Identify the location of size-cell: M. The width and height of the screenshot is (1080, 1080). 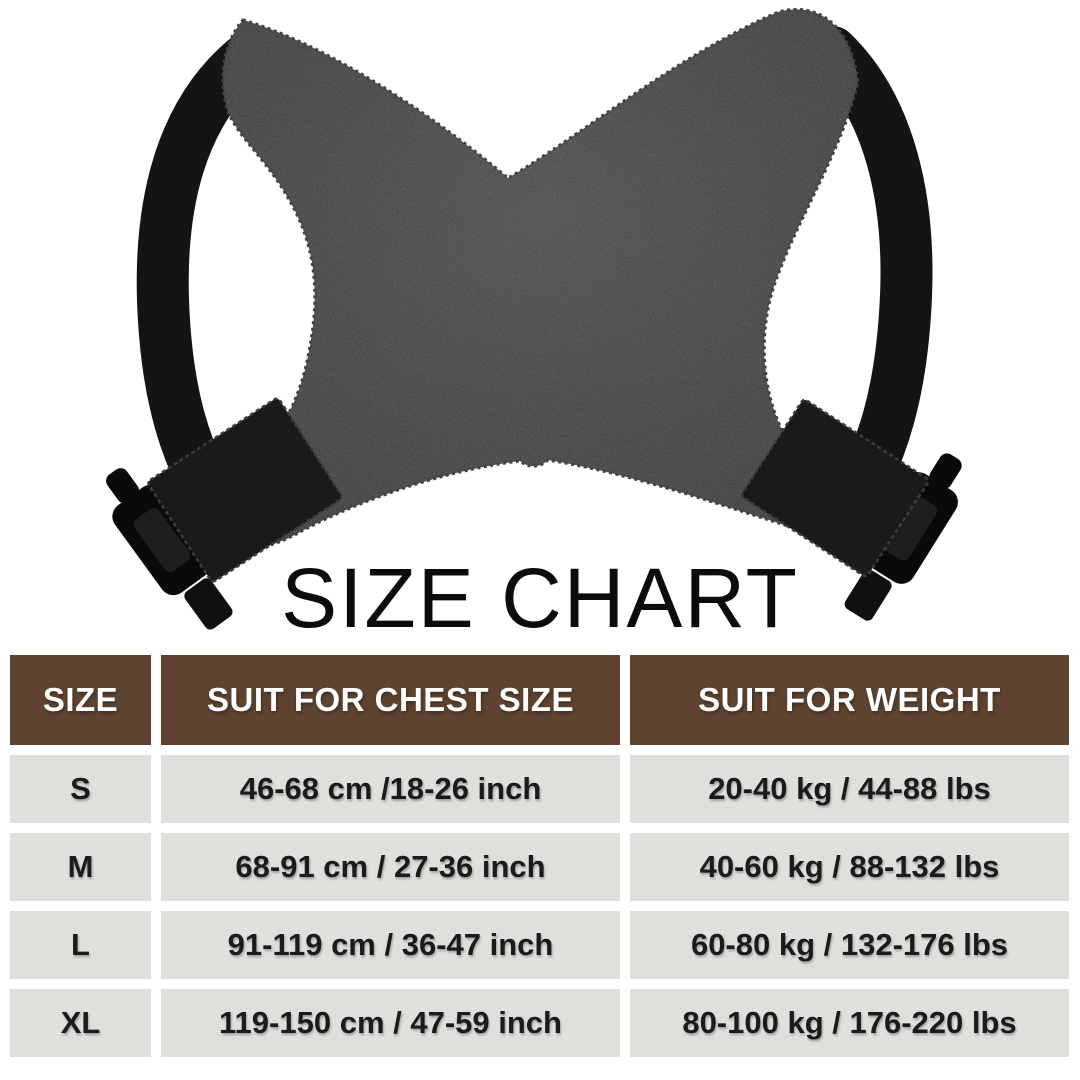
(80, 867).